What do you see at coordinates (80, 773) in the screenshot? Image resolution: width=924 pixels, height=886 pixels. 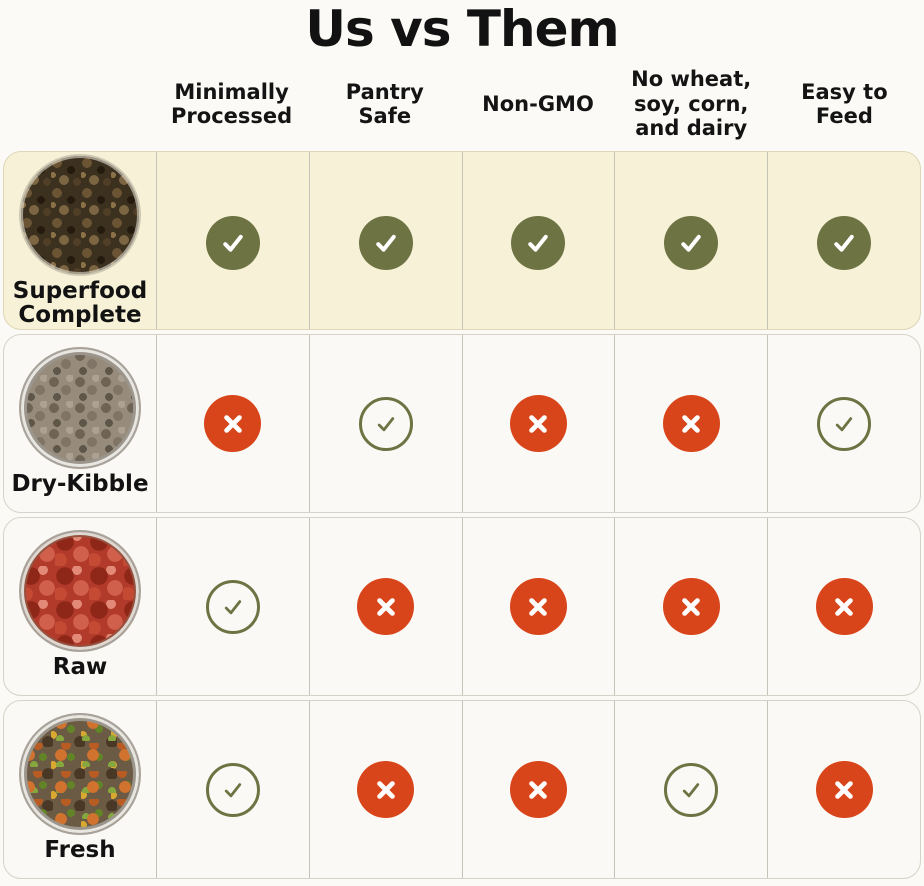 I see `fresh-food-bowl-photo` at bounding box center [80, 773].